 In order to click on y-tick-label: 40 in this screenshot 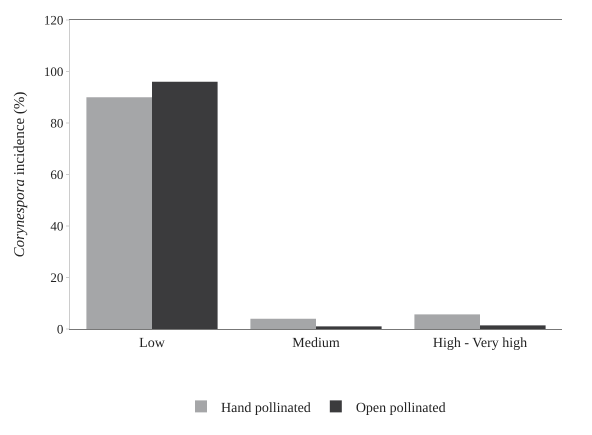, I will do `click(57, 226)`.